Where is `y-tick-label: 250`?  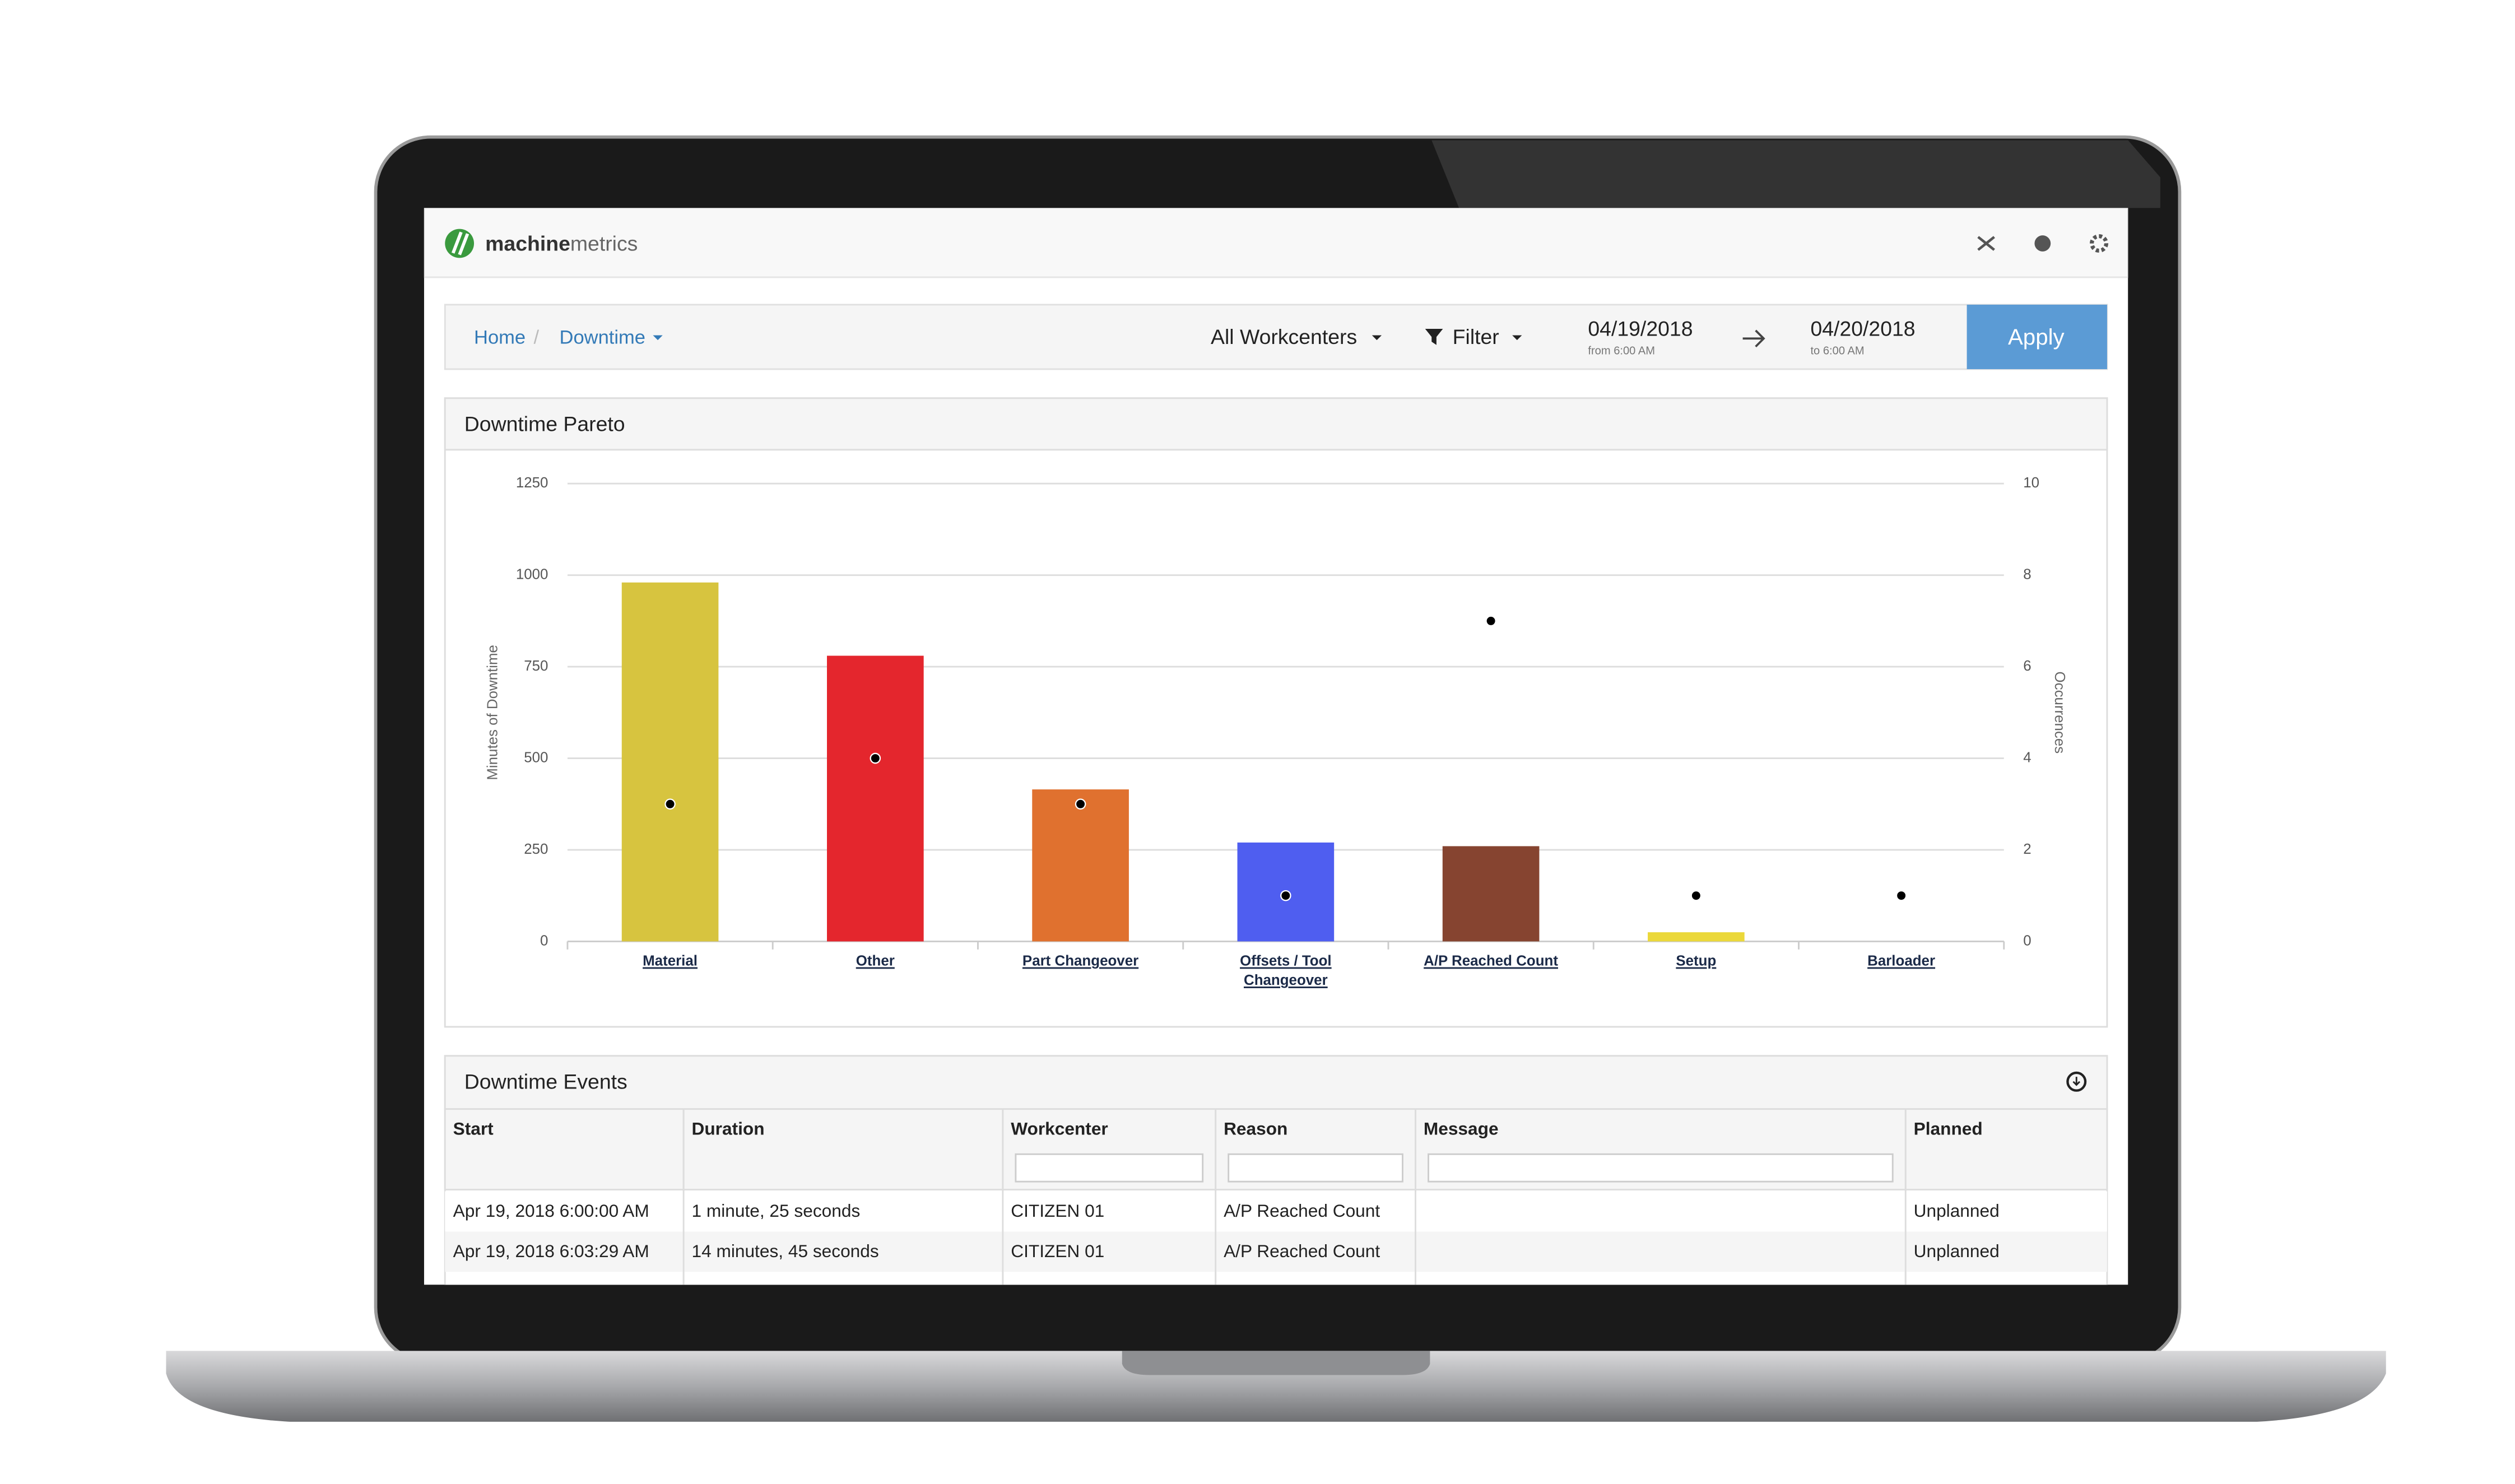 y-tick-label: 250 is located at coordinates (536, 849).